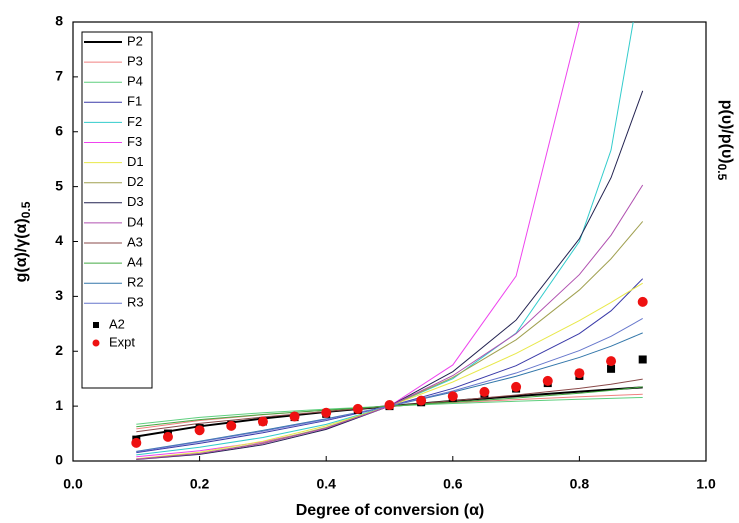 The image size is (739, 523). I want to click on legend-label: P2, so click(135, 40).